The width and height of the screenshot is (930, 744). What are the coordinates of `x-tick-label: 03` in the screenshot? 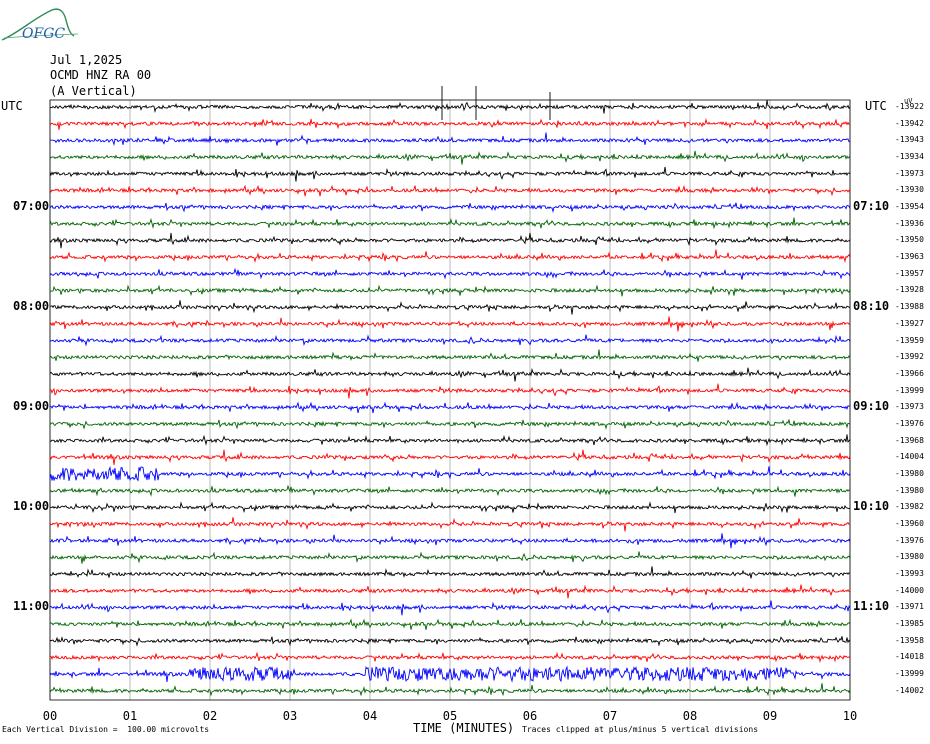 It's located at (290, 716).